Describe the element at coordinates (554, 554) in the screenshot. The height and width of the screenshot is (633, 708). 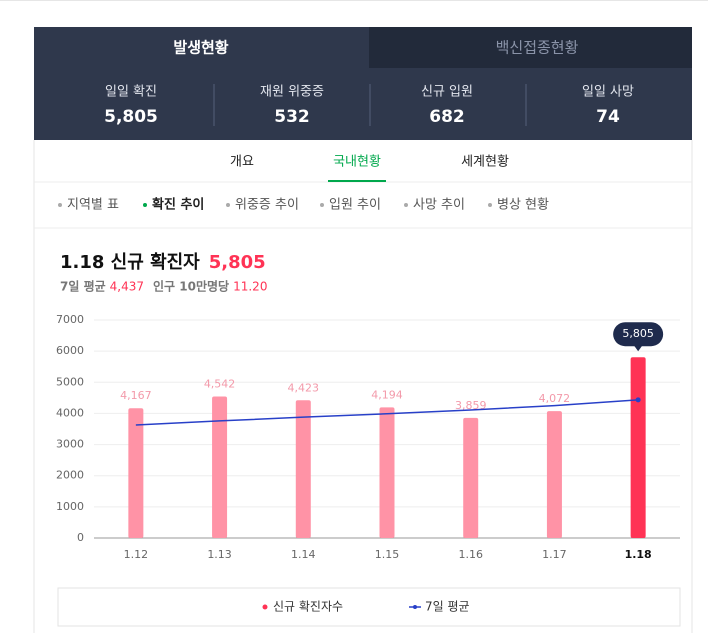
I see `x-tick-label: 1.17` at that location.